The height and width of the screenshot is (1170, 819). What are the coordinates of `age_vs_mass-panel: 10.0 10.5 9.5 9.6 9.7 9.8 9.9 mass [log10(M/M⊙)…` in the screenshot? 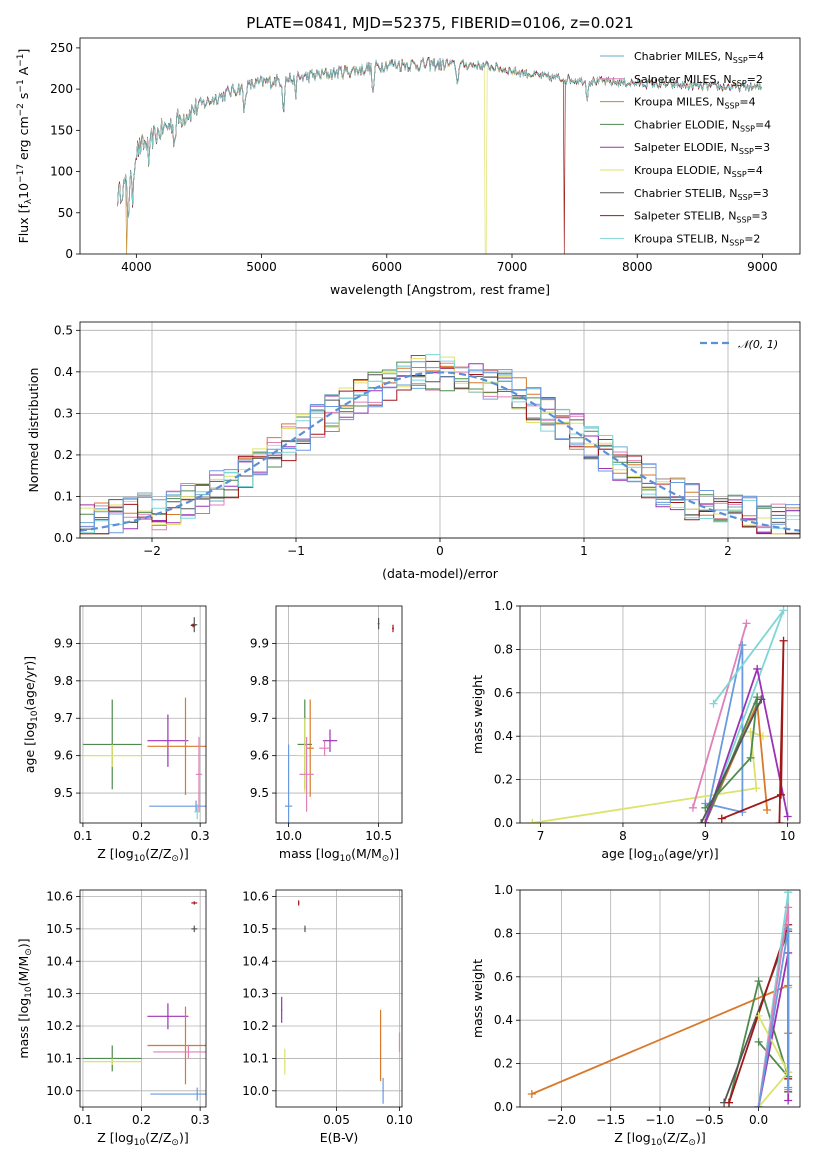 It's located at (326, 734).